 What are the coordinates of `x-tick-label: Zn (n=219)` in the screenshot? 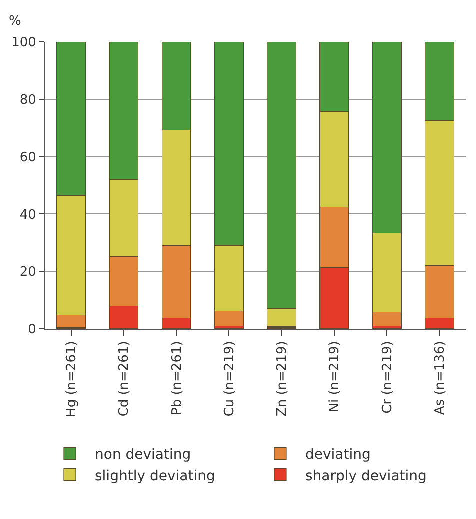 It's located at (282, 379).